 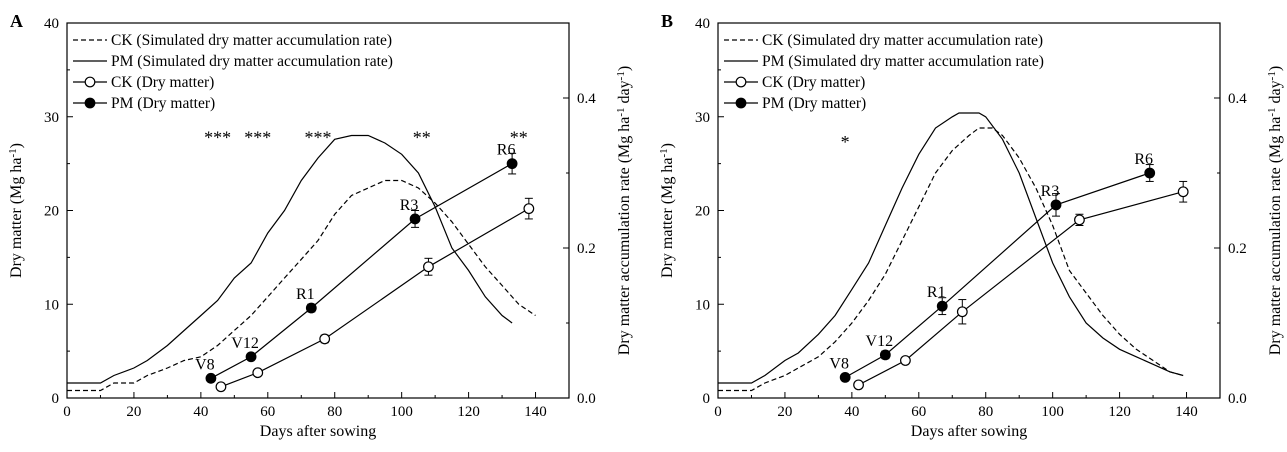 What do you see at coordinates (845, 142) in the screenshot?
I see `significance-mark: *` at bounding box center [845, 142].